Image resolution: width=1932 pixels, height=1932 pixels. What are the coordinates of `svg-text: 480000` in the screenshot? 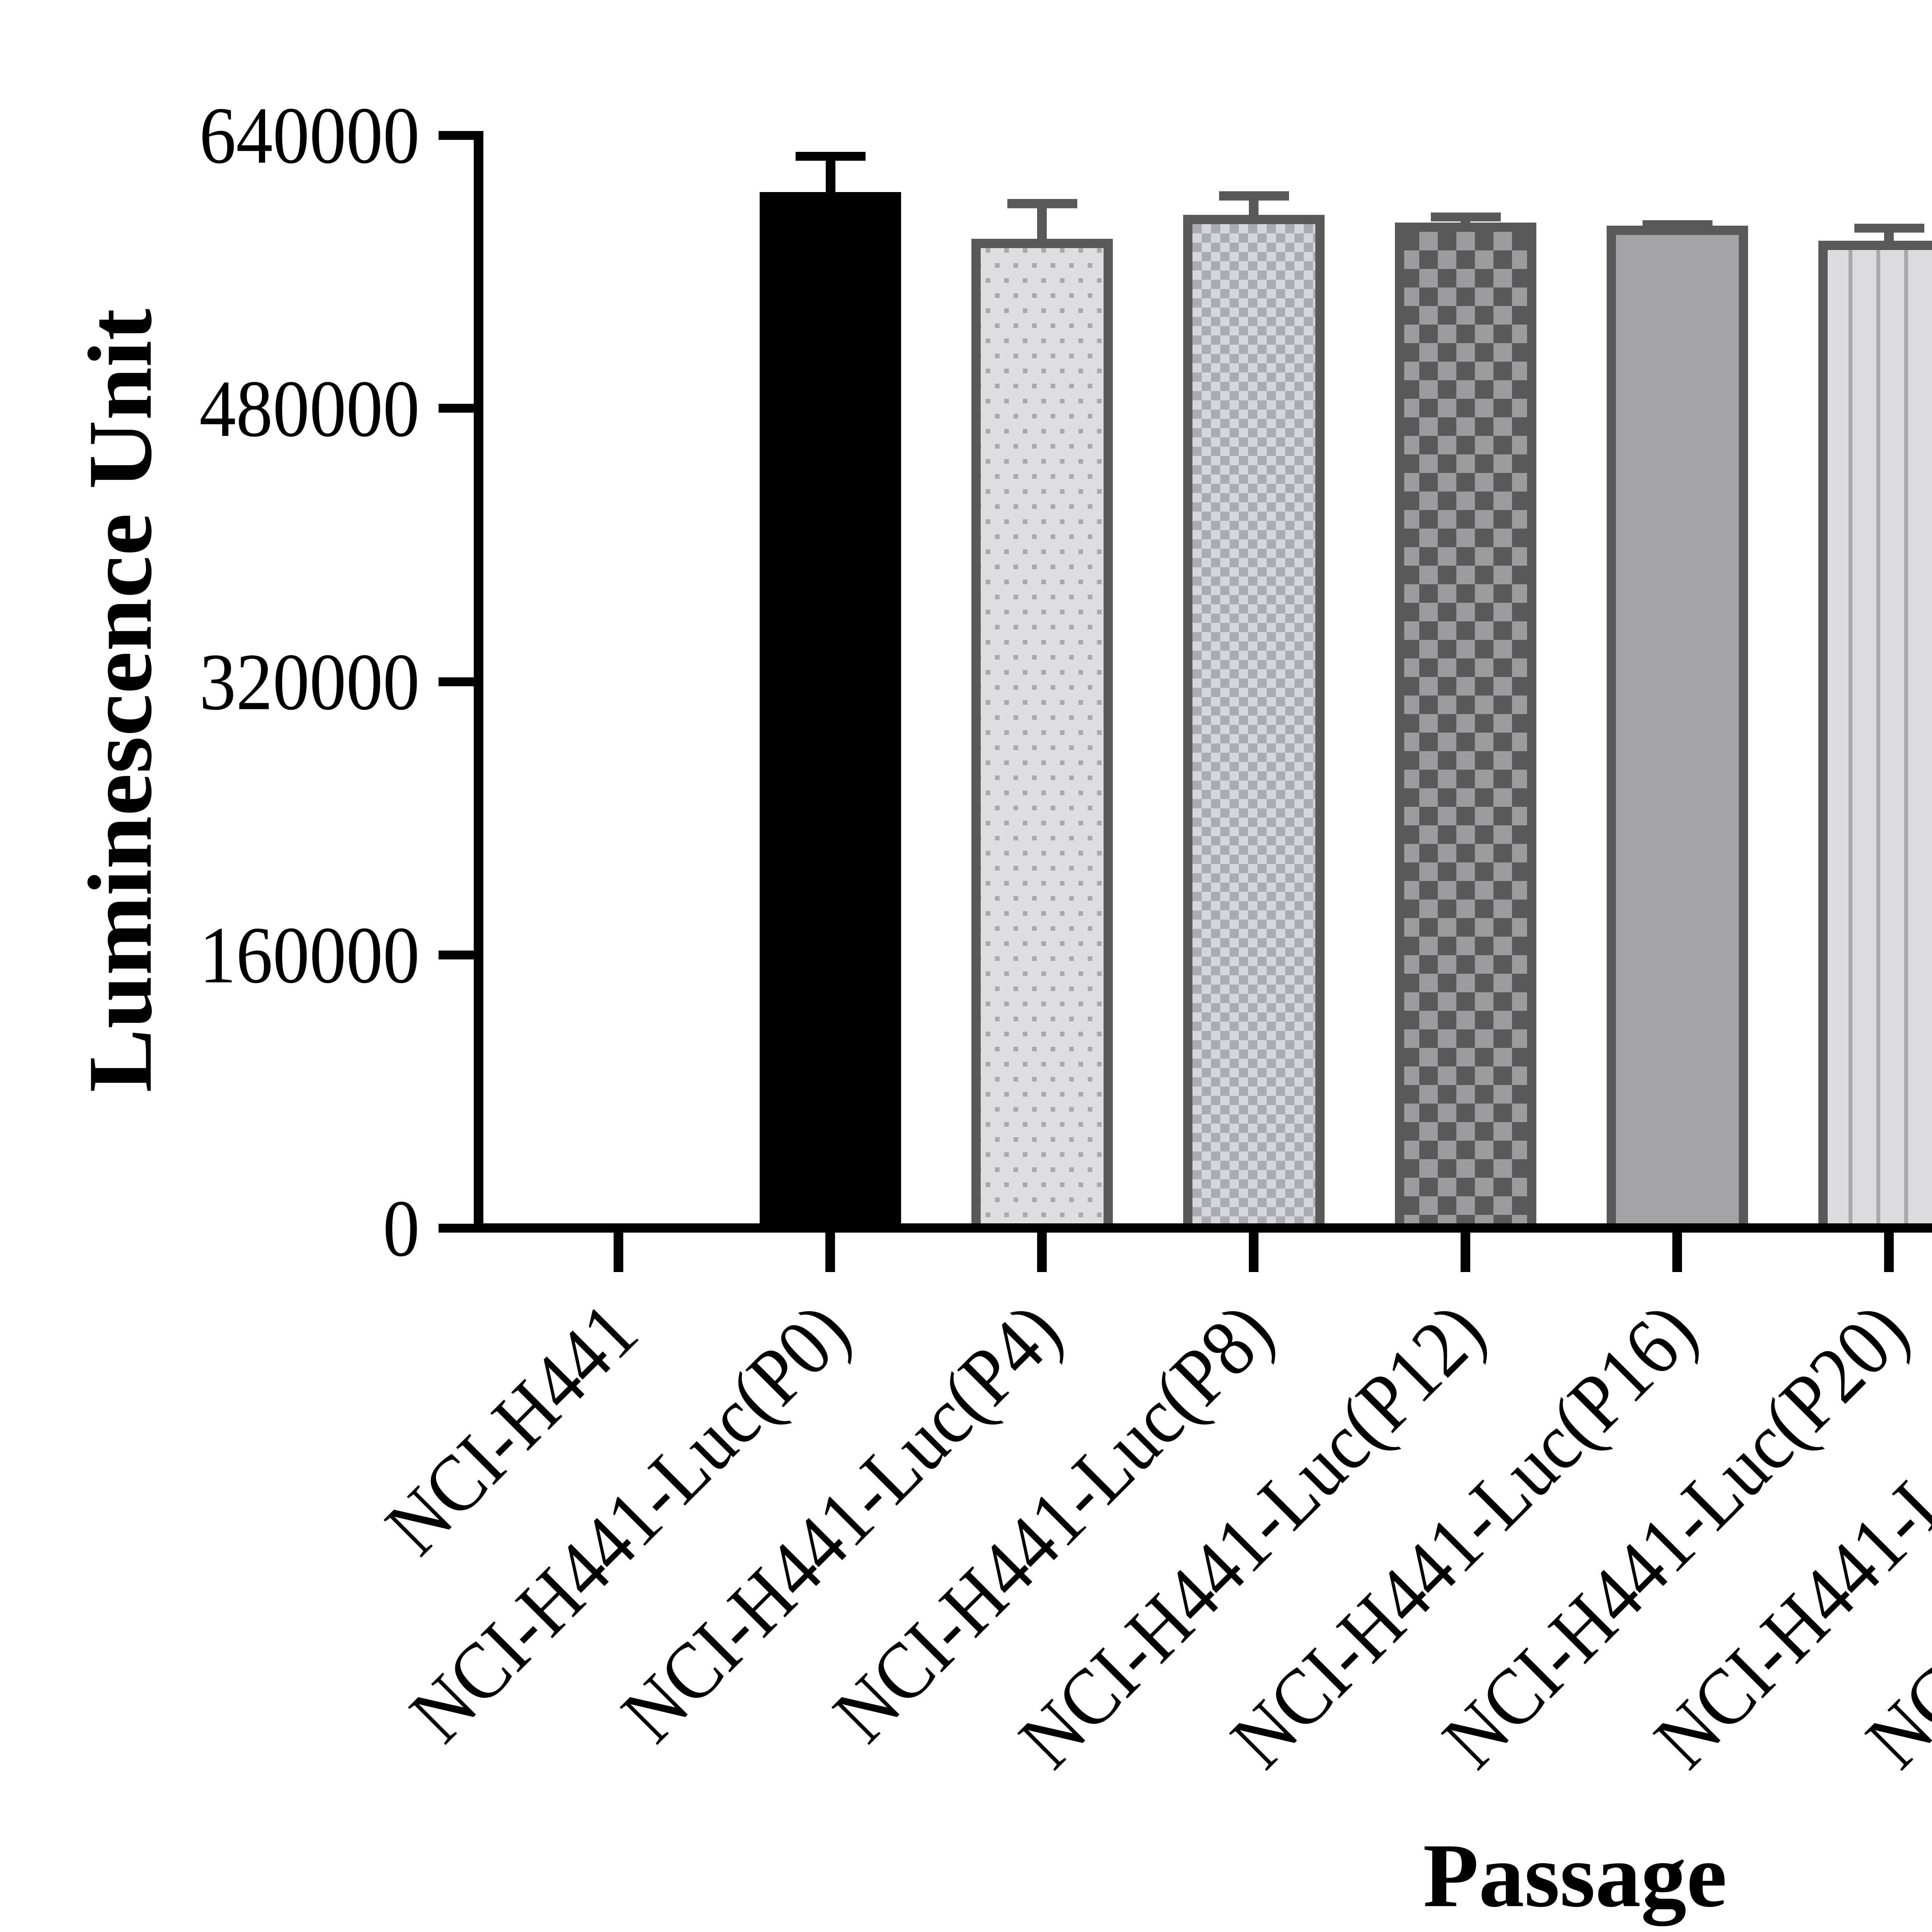 It's located at (310, 409).